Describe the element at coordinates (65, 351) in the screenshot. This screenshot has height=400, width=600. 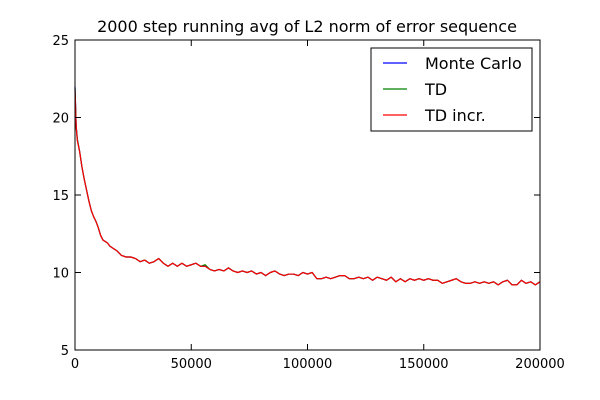
I see `y-tick-label: 5` at that location.